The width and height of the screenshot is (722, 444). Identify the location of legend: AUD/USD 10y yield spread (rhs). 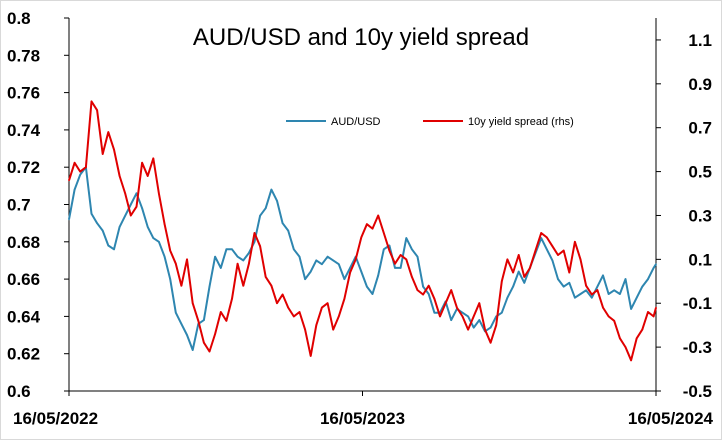
(430, 122).